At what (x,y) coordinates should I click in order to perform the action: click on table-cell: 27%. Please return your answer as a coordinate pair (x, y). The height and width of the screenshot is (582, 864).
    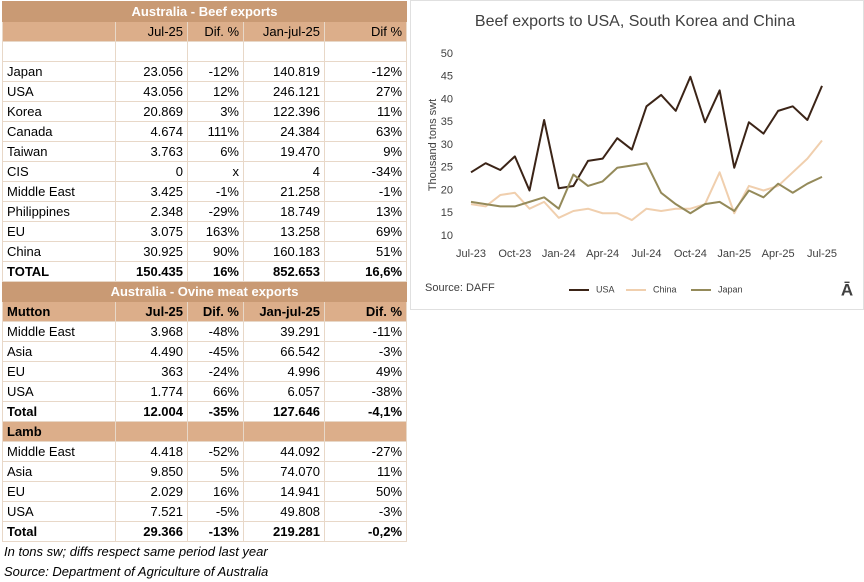
    Looking at the image, I should click on (365, 91).